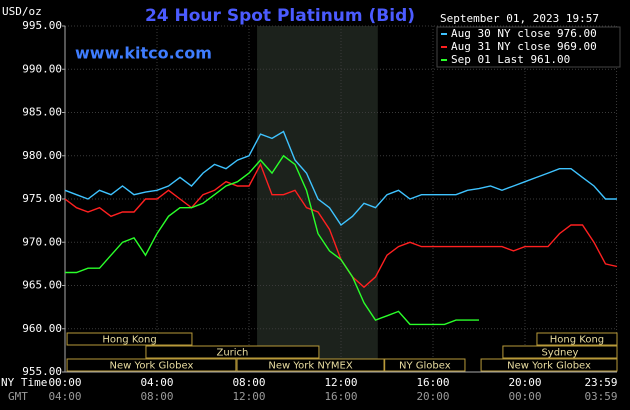  Describe the element at coordinates (248, 396) in the screenshot. I see `x2-tick-label: 12:00` at that location.